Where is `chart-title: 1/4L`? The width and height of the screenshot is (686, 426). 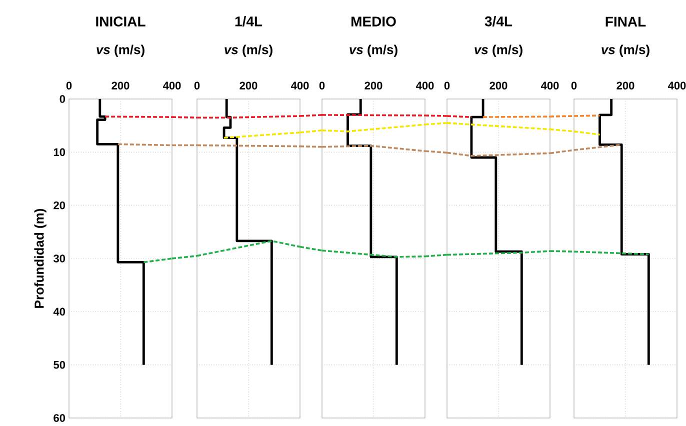 chart-title: 1/4L is located at coordinates (248, 21).